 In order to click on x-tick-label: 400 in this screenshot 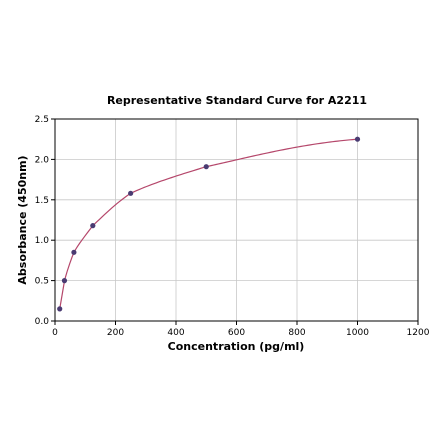, I will do `click(175, 333)`.